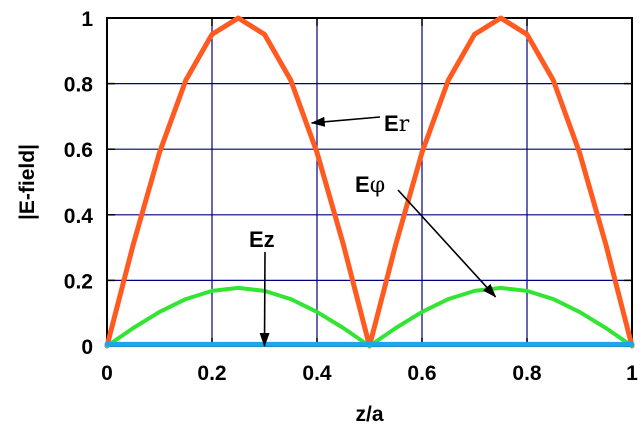  I want to click on y-tick-label: 1, so click(87, 19).